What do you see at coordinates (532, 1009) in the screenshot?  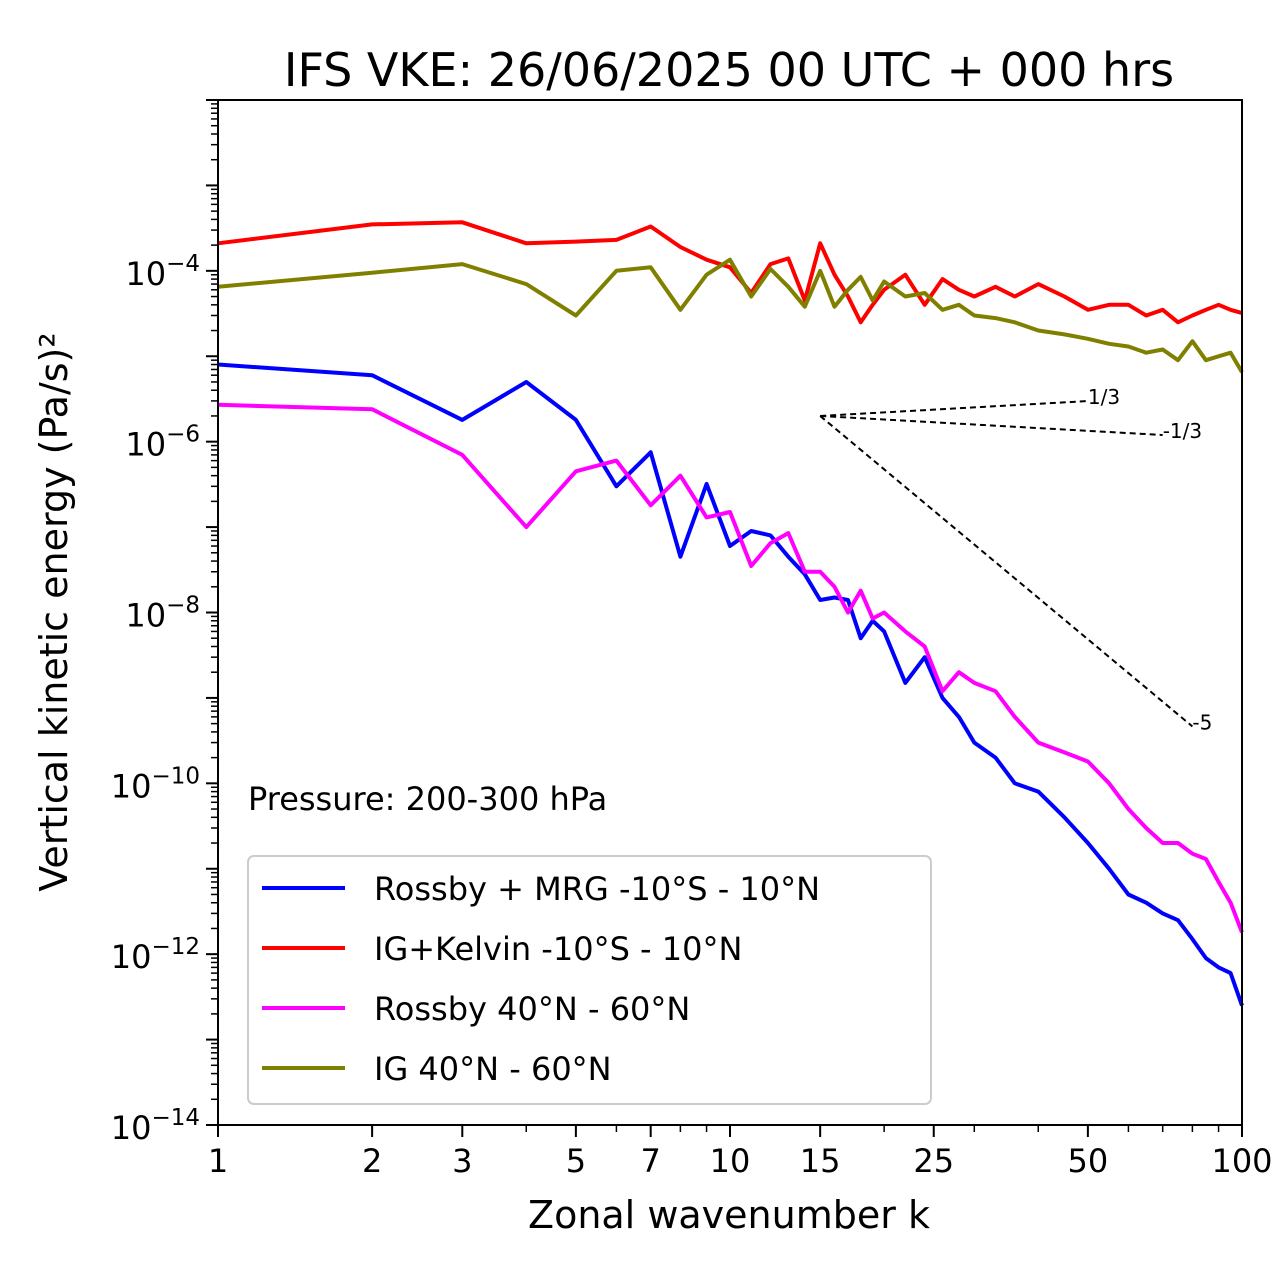 I see `legend-label-2: Rossby 40°N - 60°N` at bounding box center [532, 1009].